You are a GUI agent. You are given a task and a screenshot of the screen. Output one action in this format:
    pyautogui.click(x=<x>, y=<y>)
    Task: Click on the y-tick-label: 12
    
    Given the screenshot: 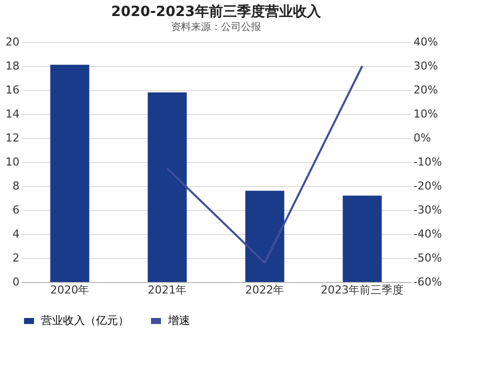 What is the action you would take?
    pyautogui.click(x=13, y=138)
    